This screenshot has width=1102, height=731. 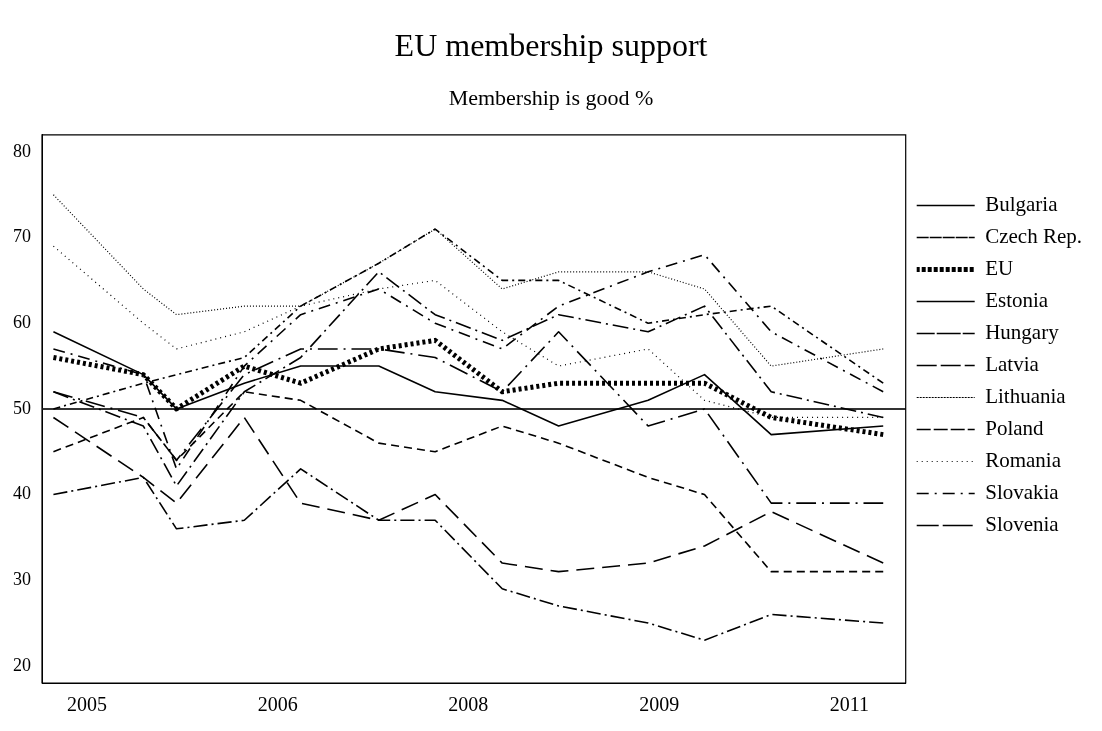 What do you see at coordinates (468, 704) in the screenshot?
I see `x-tick-label: 2008` at bounding box center [468, 704].